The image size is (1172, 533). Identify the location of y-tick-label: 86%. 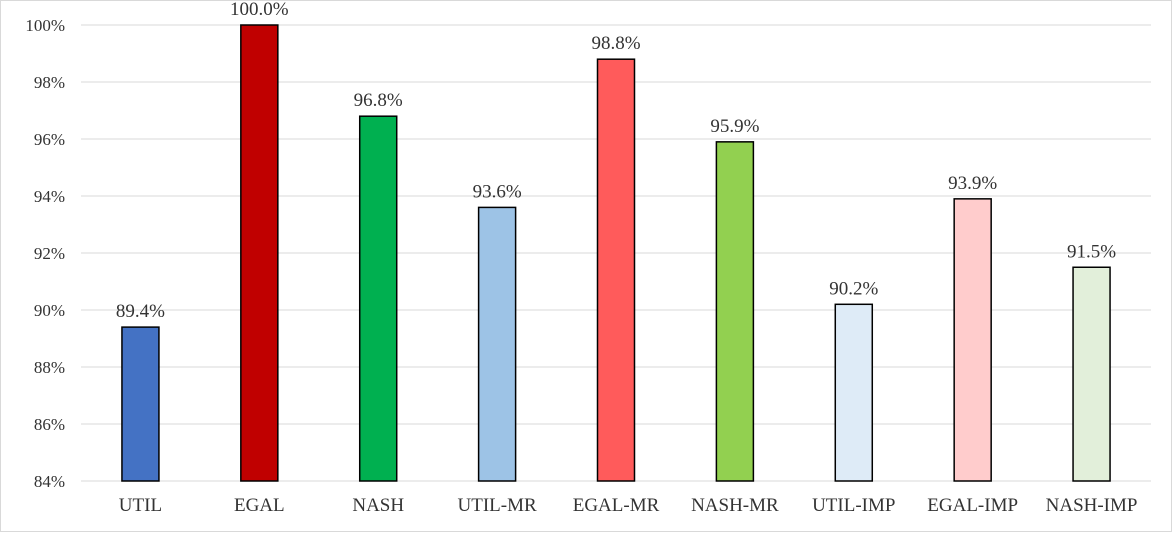
(49, 424).